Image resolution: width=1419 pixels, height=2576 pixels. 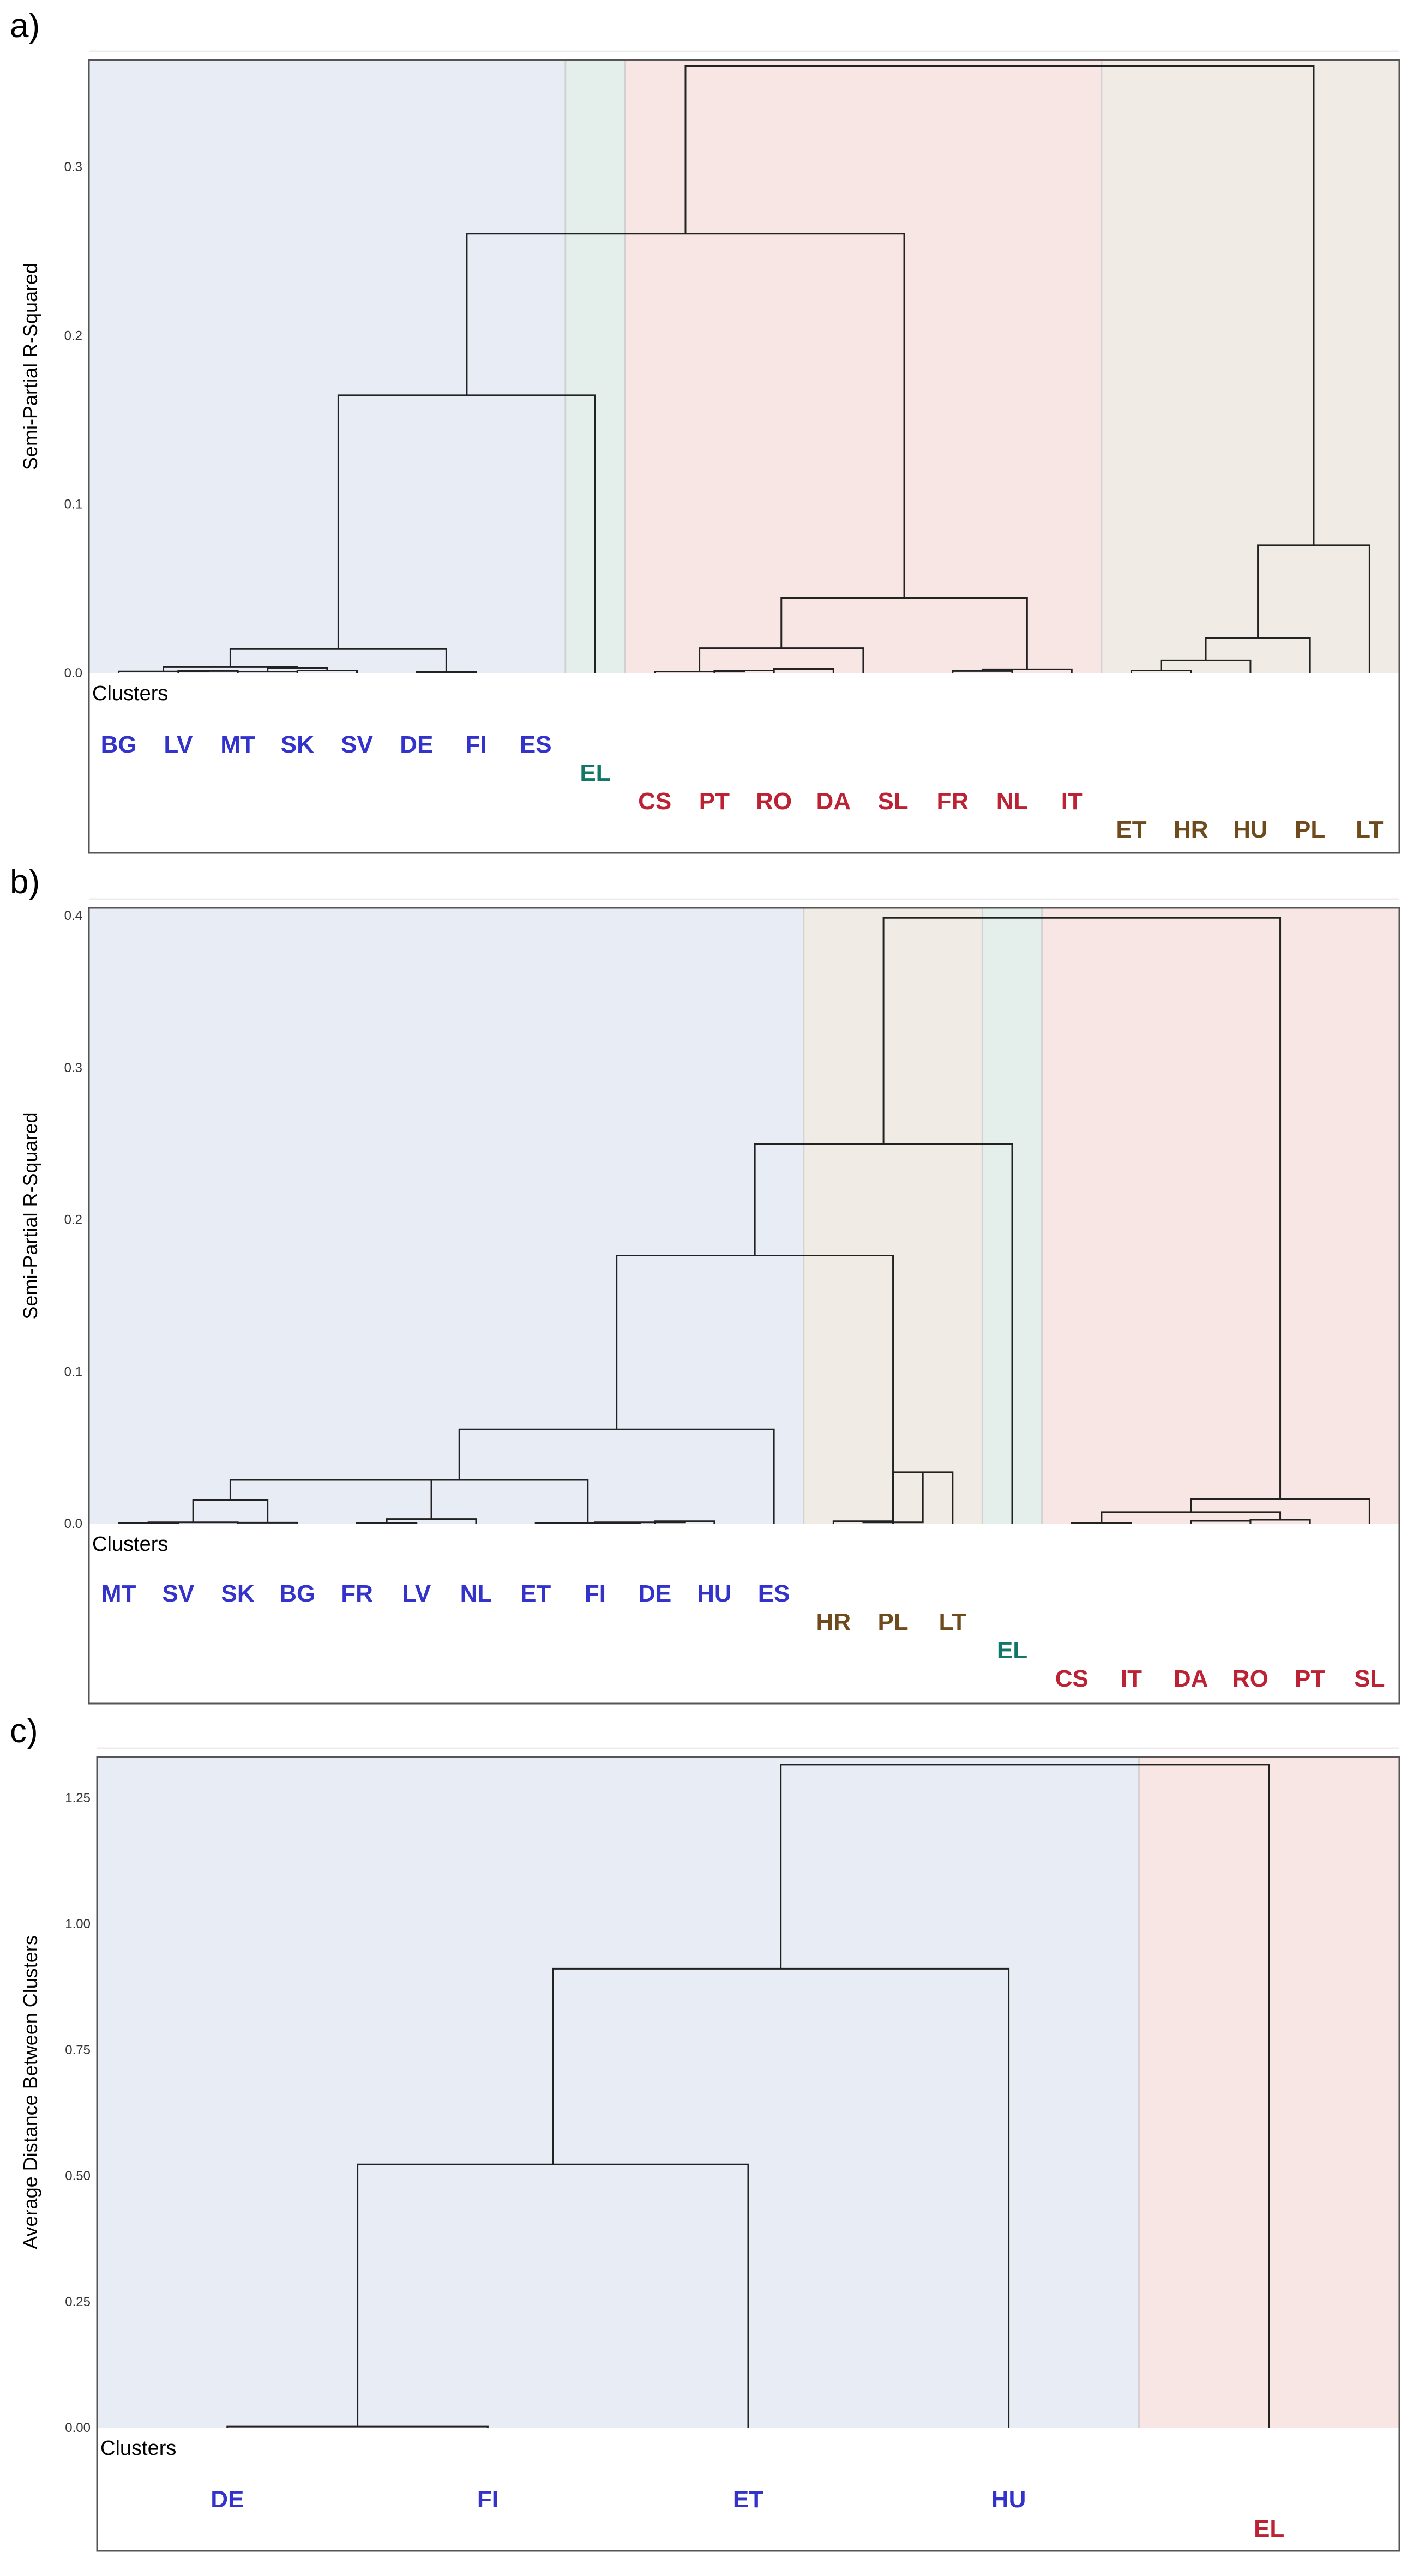 I want to click on y-tick-label: 0.75, so click(x=78, y=2050).